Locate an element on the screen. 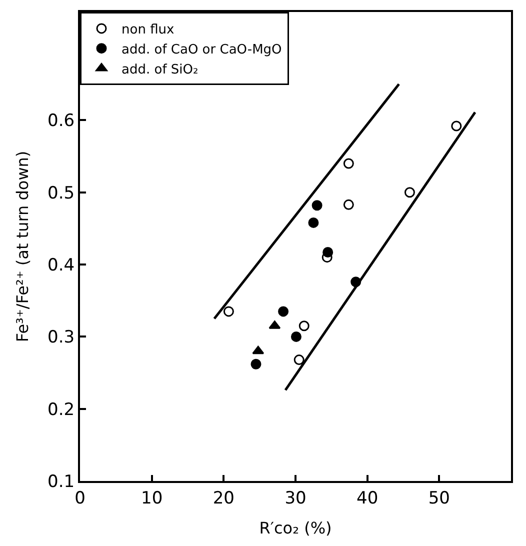 The height and width of the screenshot is (546, 526). y-tick-label: 0.2 is located at coordinates (61, 410).